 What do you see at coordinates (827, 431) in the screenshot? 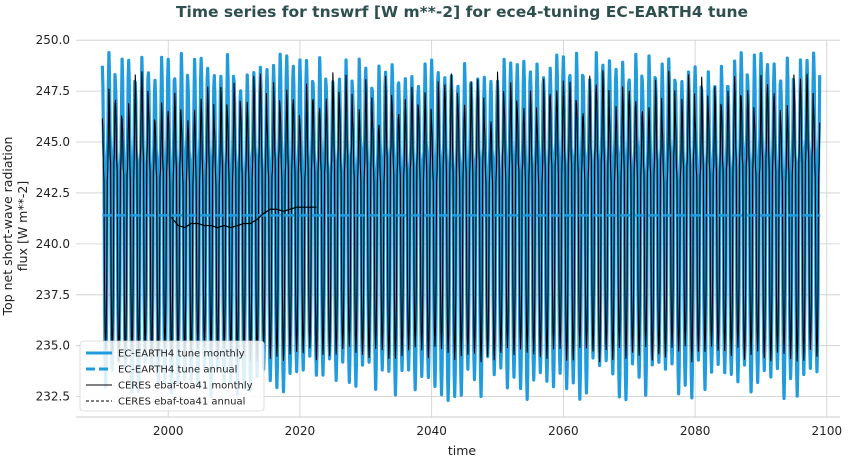
I see `x-tick-label: 2100` at bounding box center [827, 431].